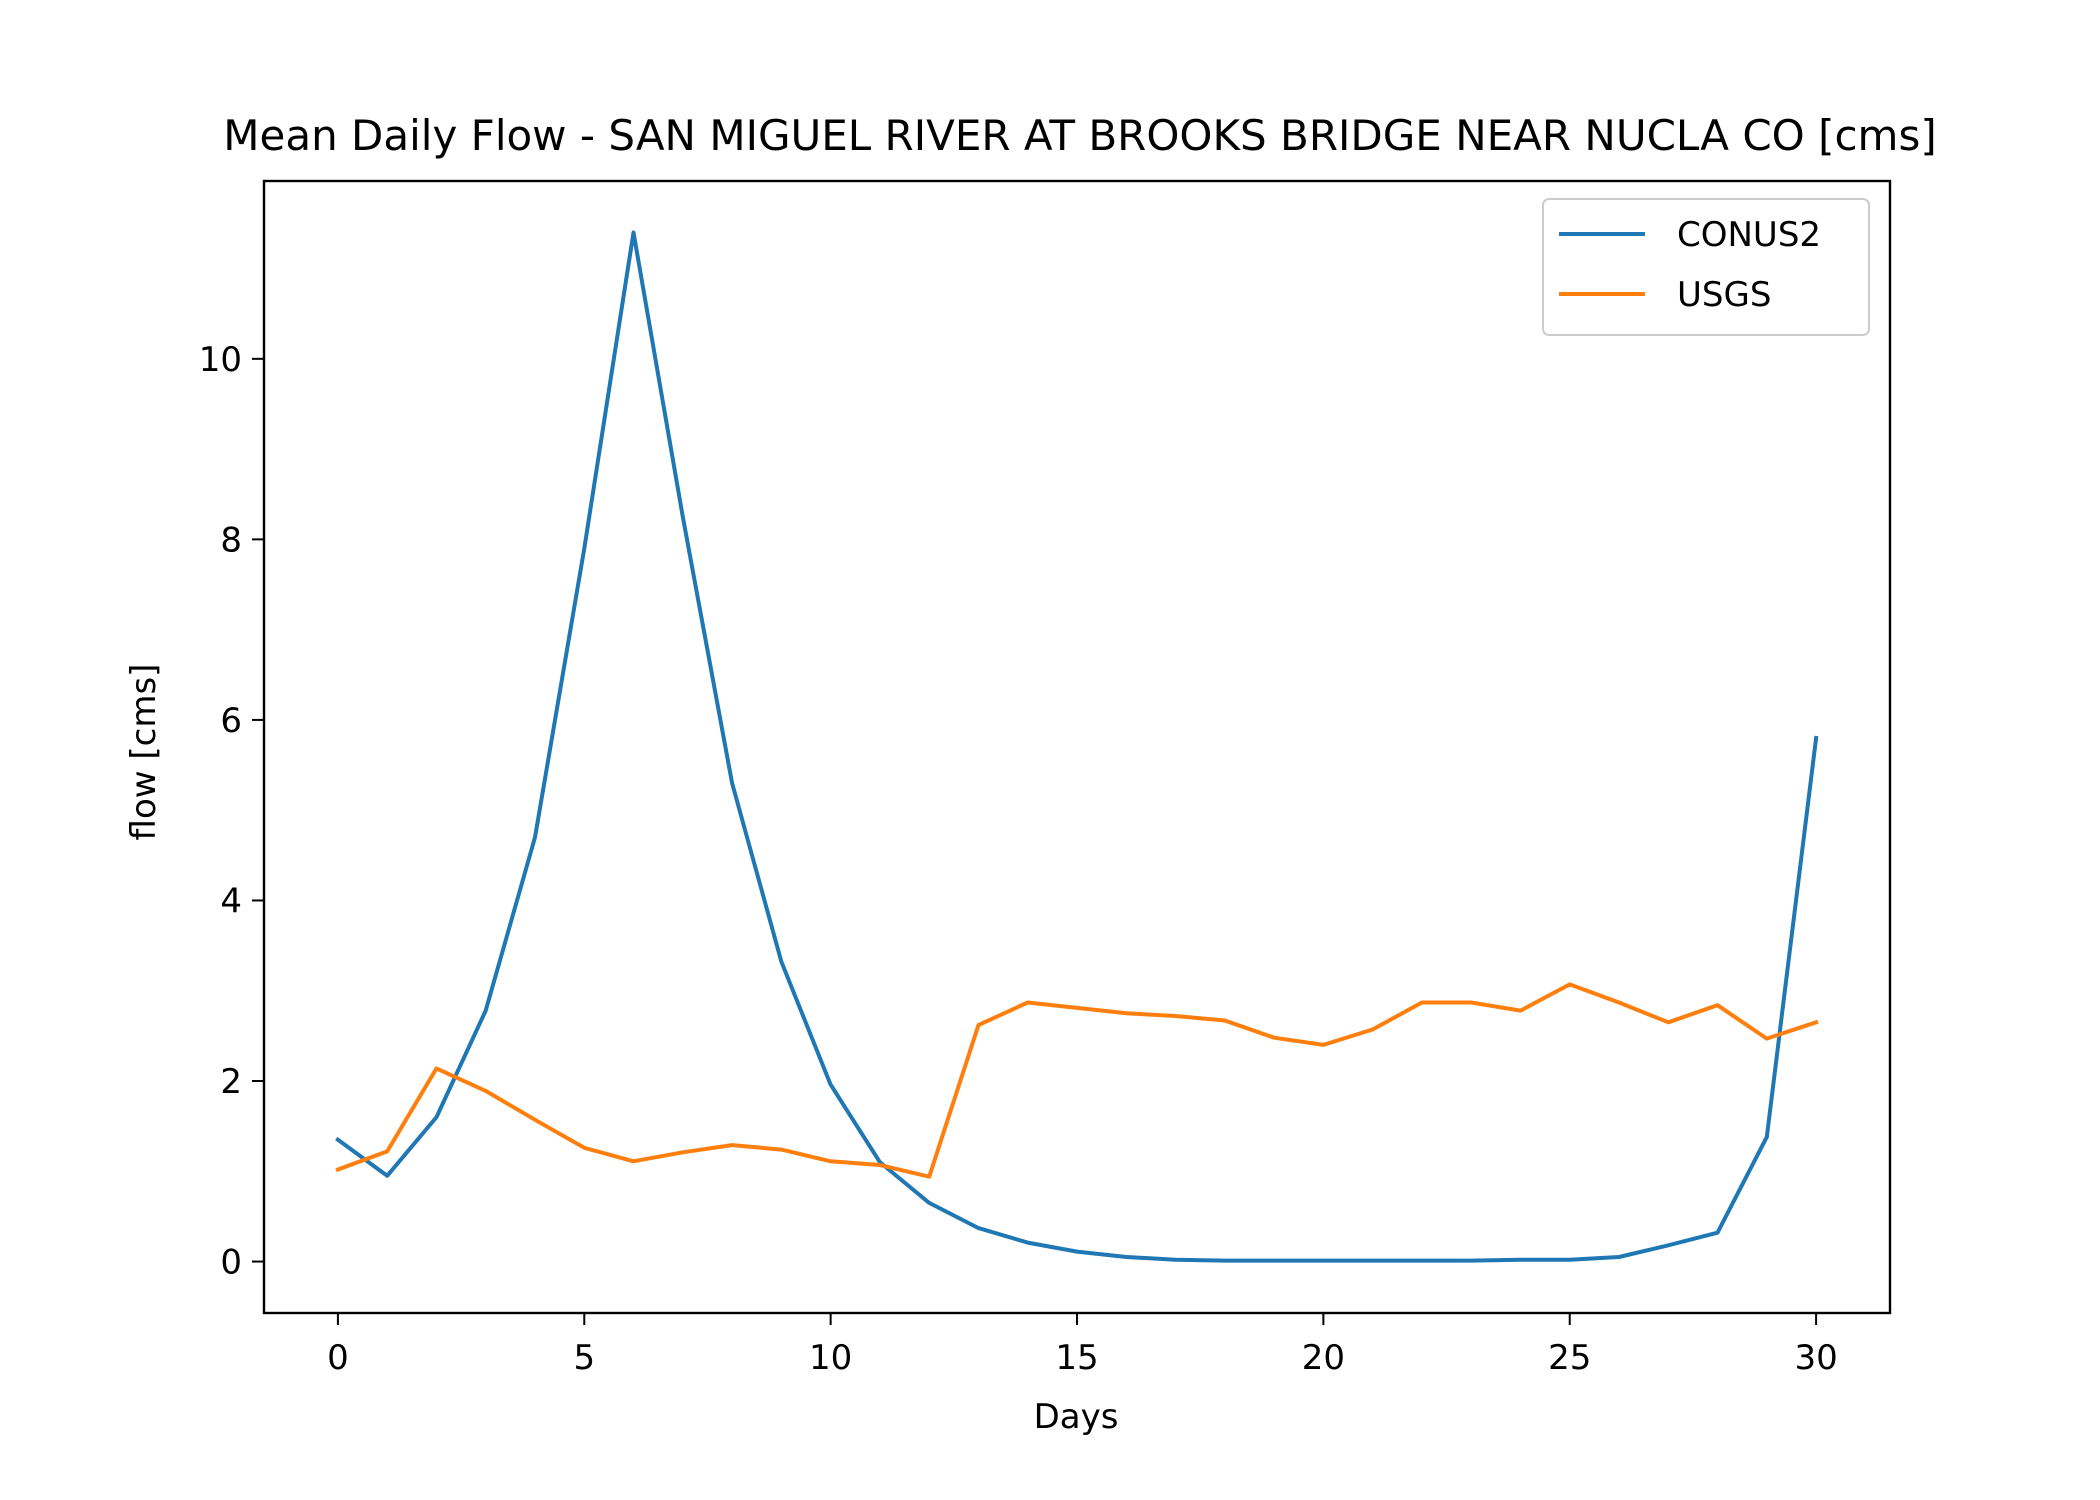 The width and height of the screenshot is (2100, 1500). I want to click on y-tick-label: 0, so click(231, 1263).